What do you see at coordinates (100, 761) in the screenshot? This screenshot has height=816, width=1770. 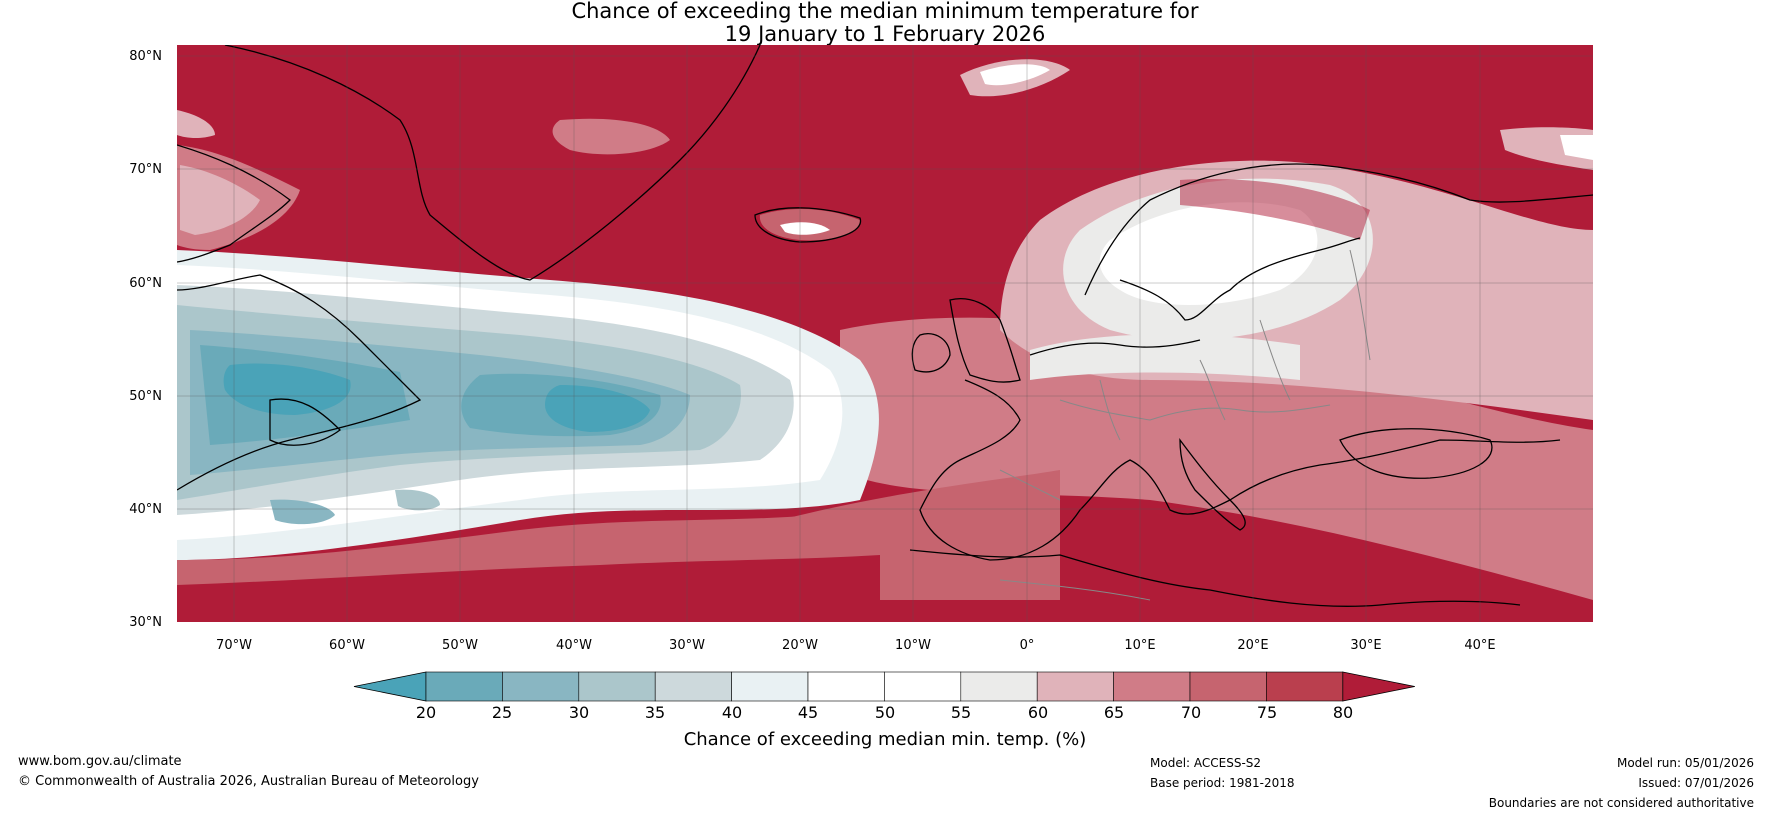 I see `website-link: www.bom.gov.au/climate` at bounding box center [100, 761].